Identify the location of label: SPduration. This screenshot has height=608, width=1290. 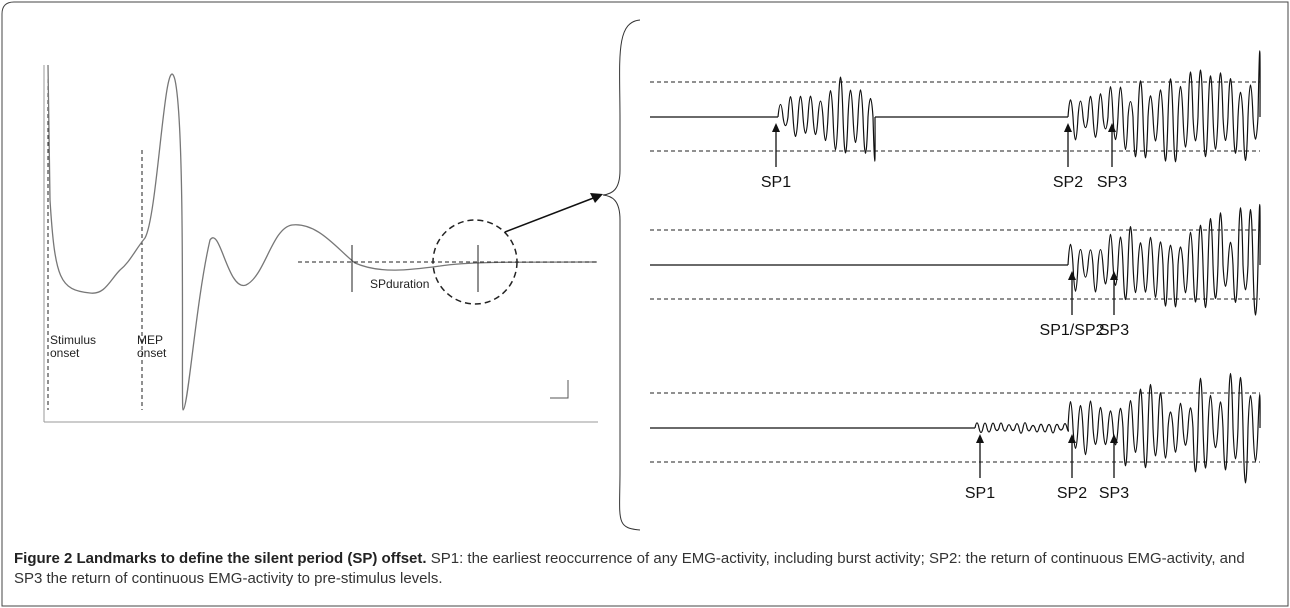
(400, 284).